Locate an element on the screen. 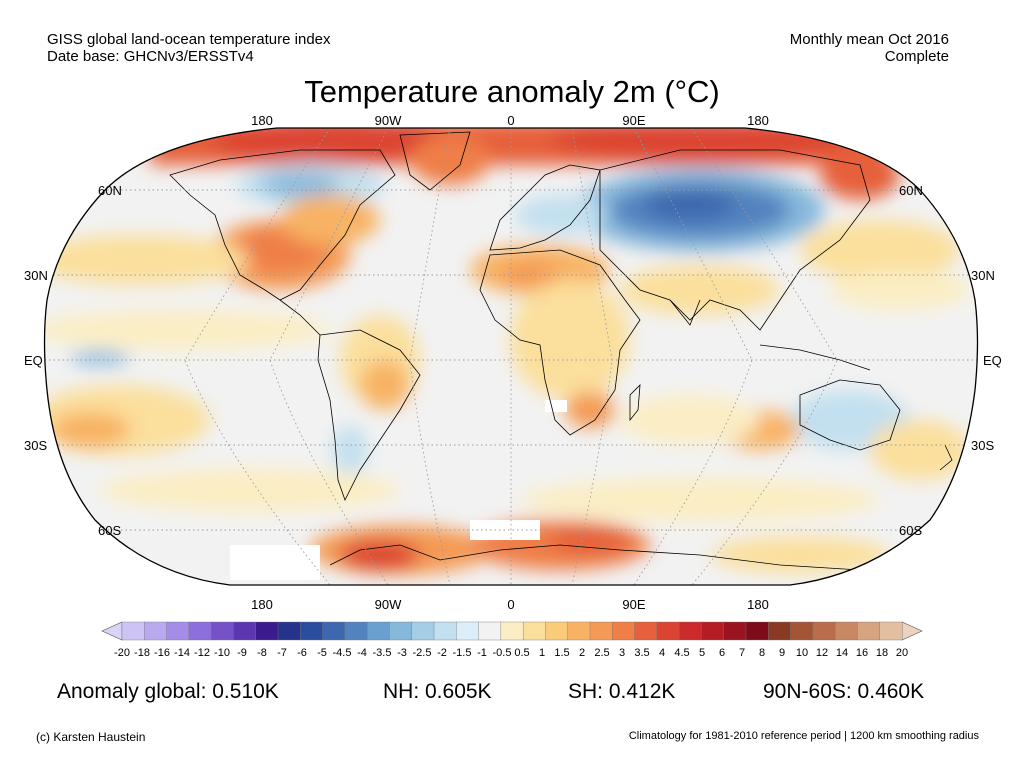 The image size is (1024, 768). colorbar-tick-label: -18 is located at coordinates (142, 653).